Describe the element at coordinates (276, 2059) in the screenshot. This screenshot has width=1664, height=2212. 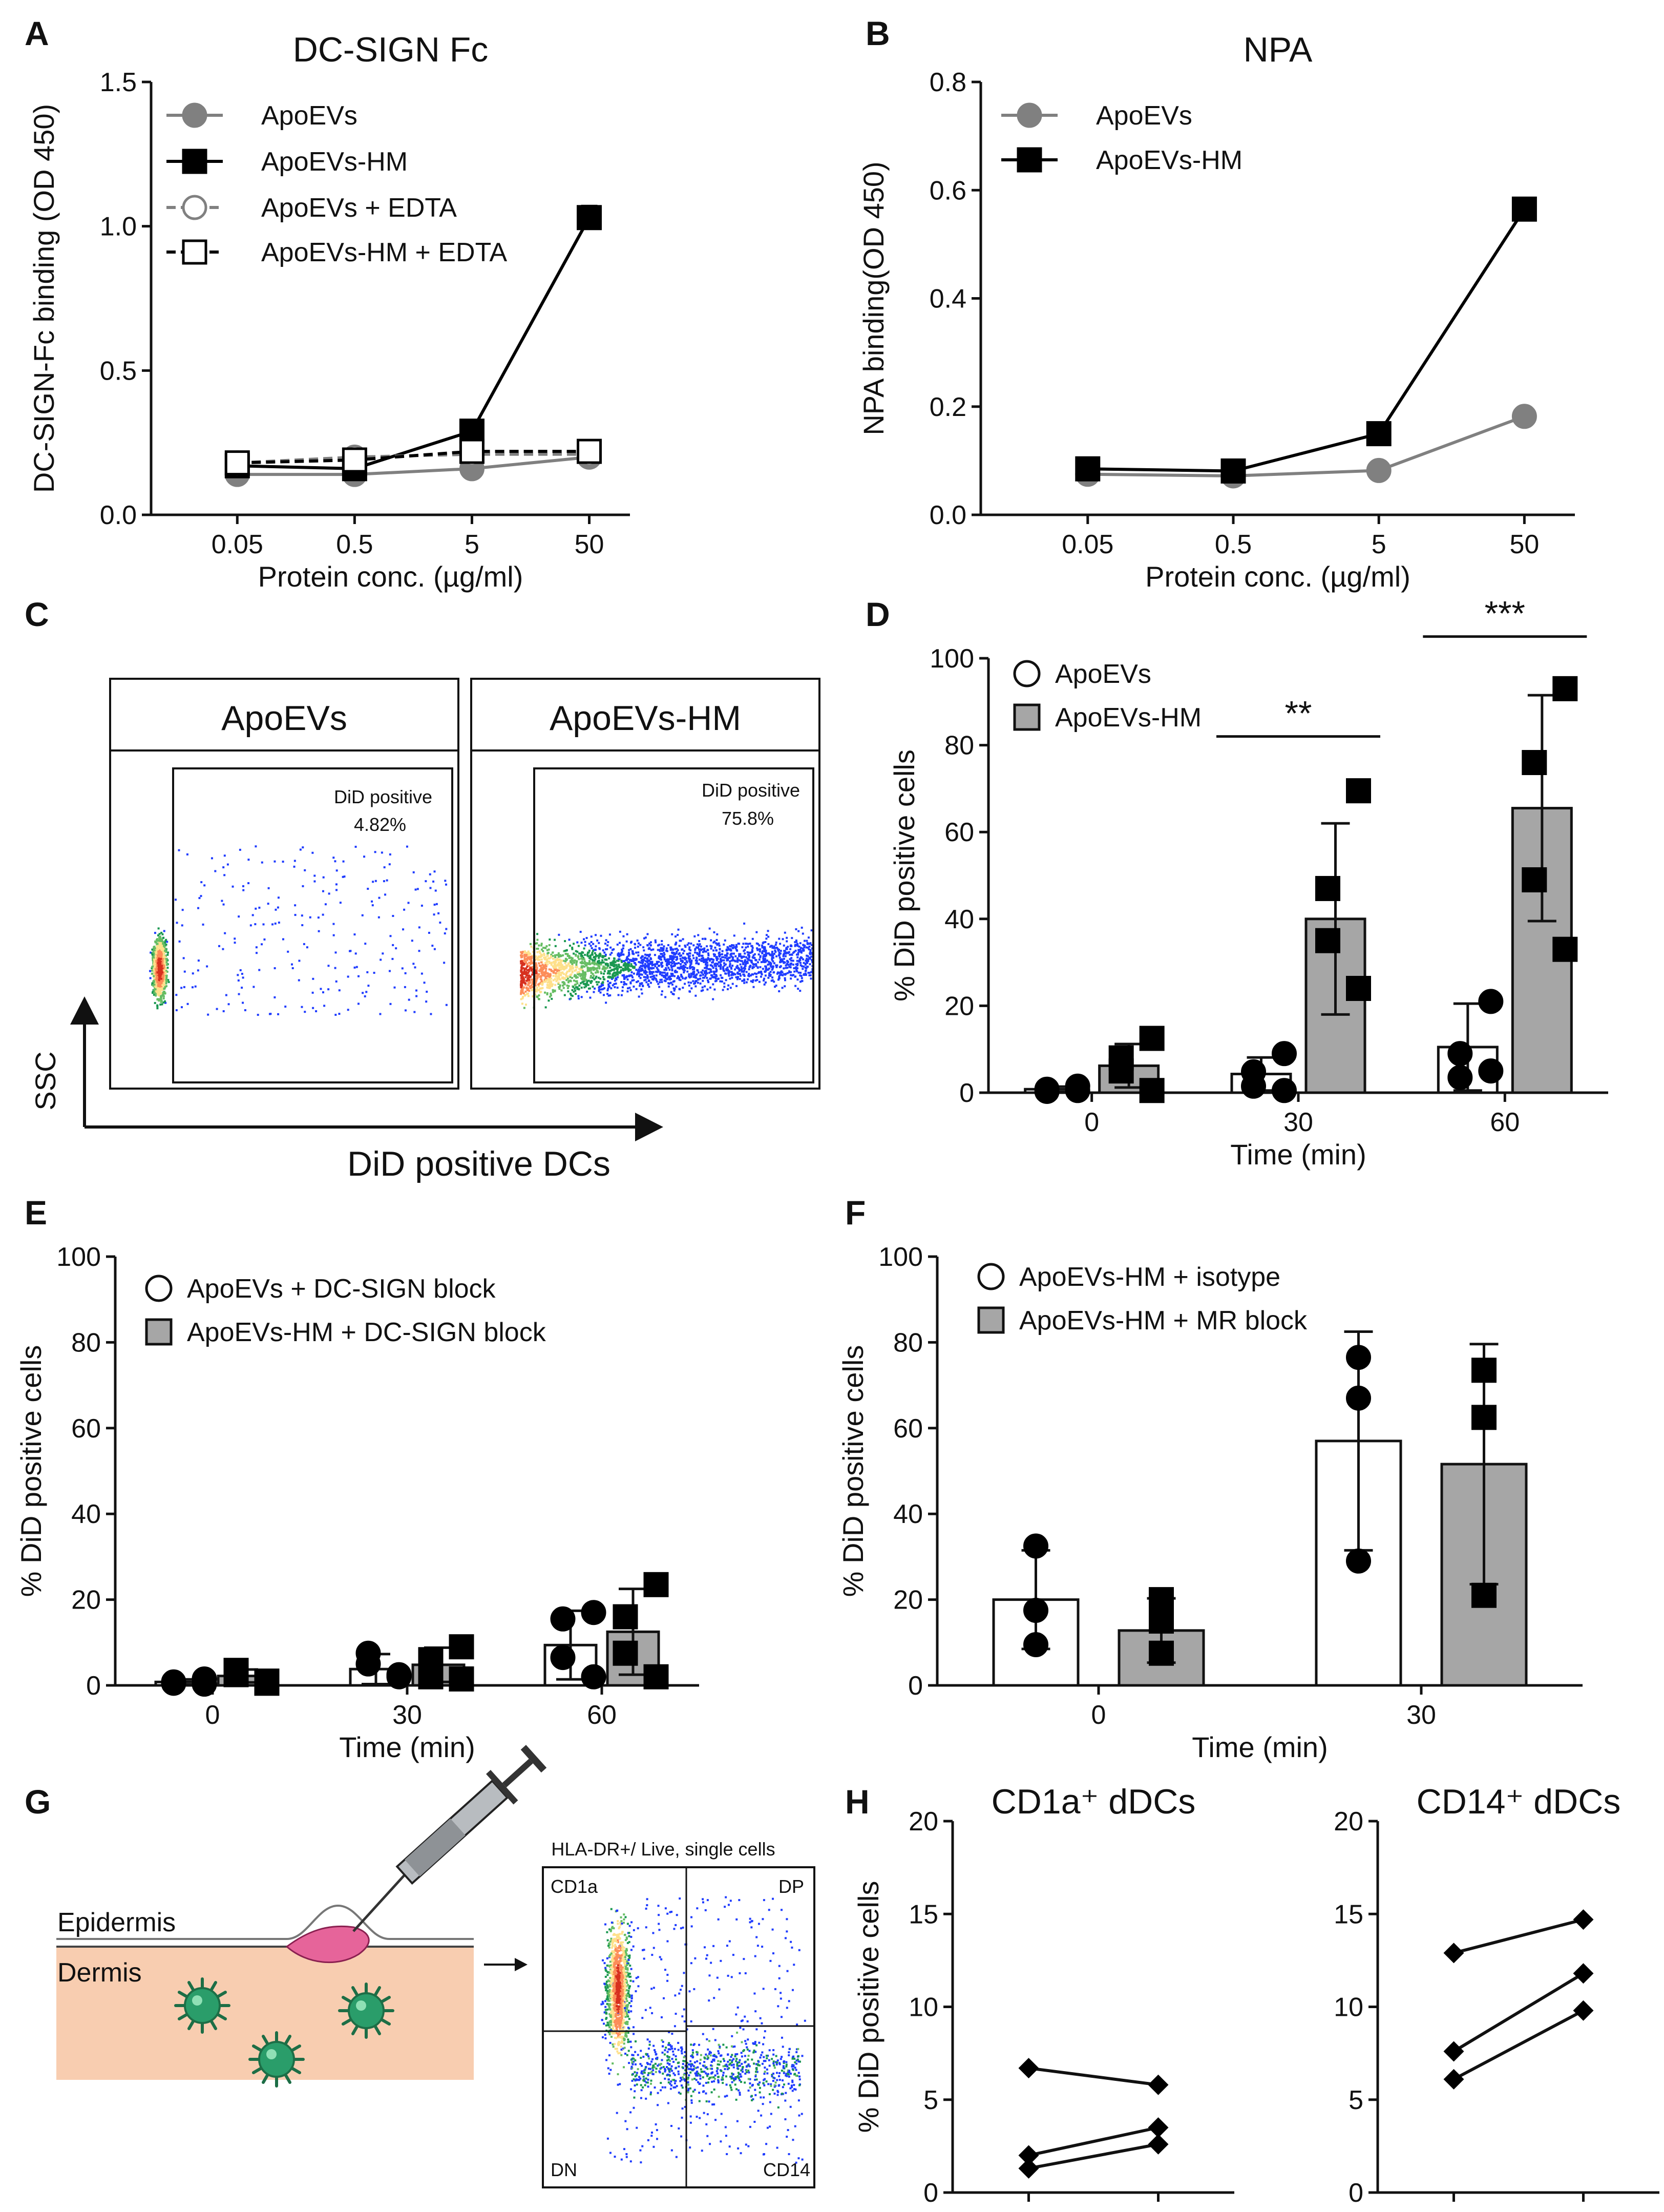
I see `dendritic-cell-icon` at that location.